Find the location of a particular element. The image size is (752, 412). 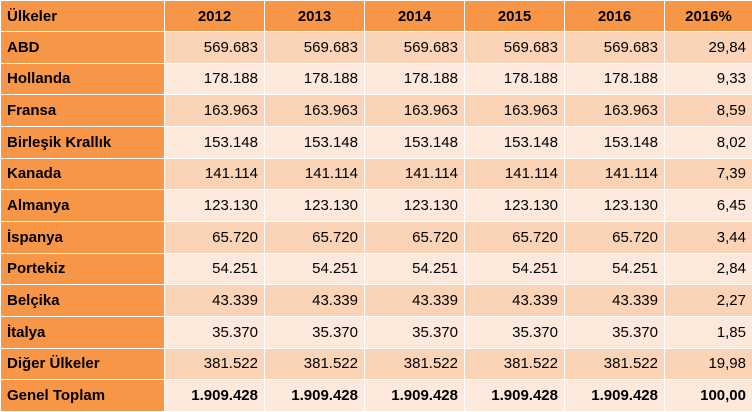

percent-cell: 19,98 is located at coordinates (708, 364).